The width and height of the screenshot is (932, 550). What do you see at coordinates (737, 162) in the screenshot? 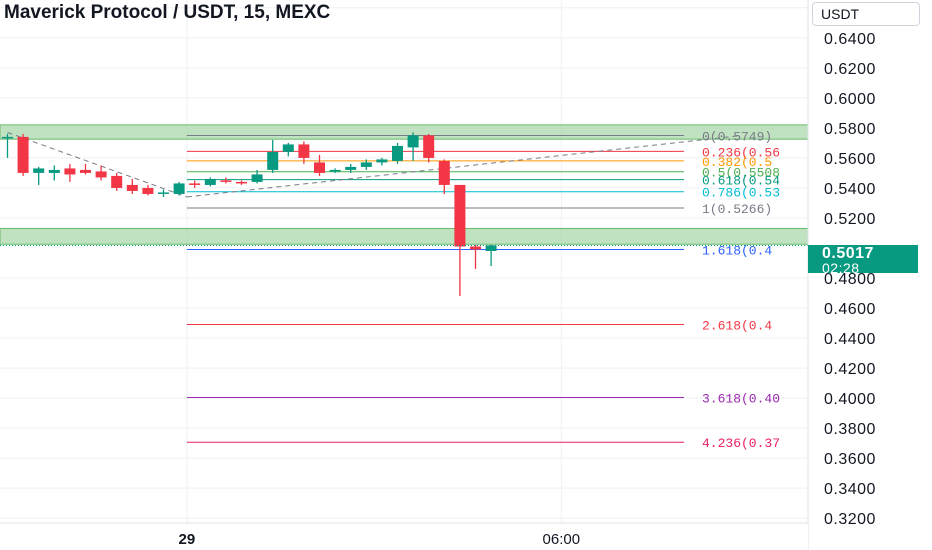
I see `fib-level-label: 0.382(0.5` at bounding box center [737, 162].